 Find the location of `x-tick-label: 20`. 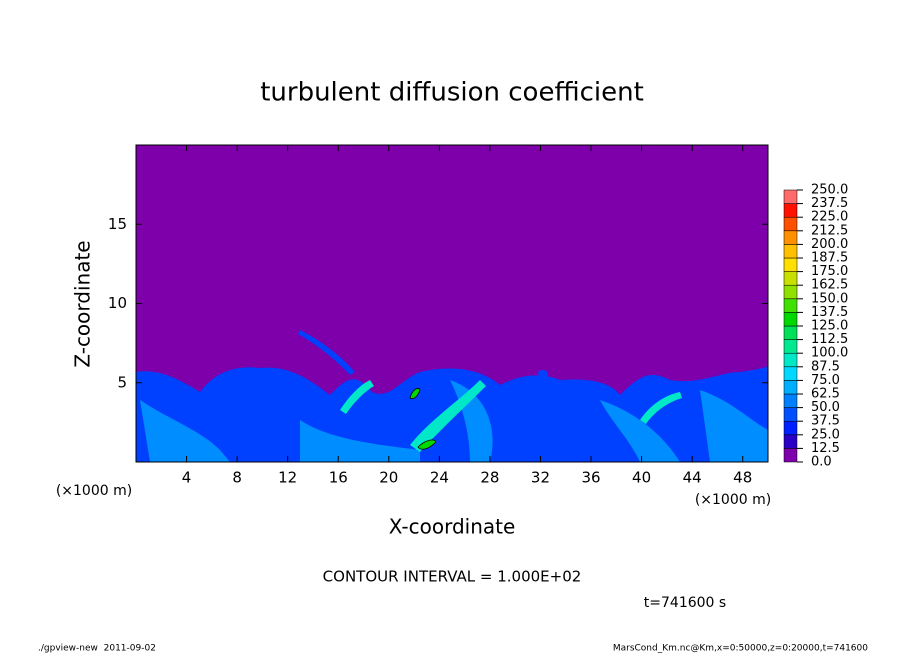

x-tick-label: 20 is located at coordinates (388, 478).